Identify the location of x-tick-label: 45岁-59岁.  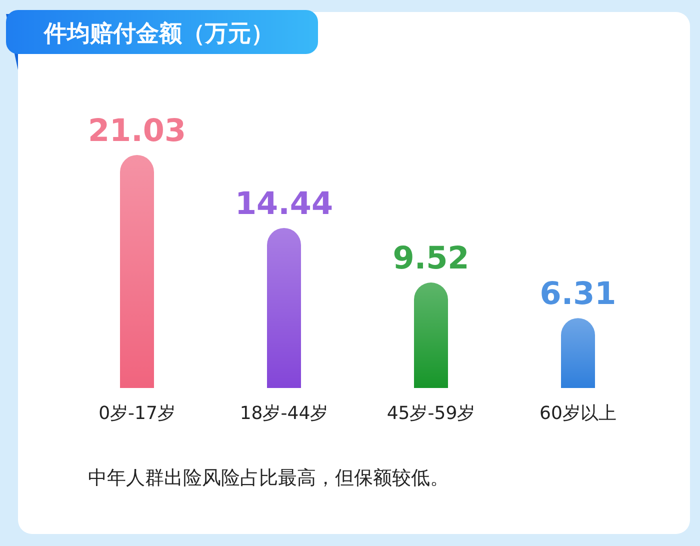
(431, 413).